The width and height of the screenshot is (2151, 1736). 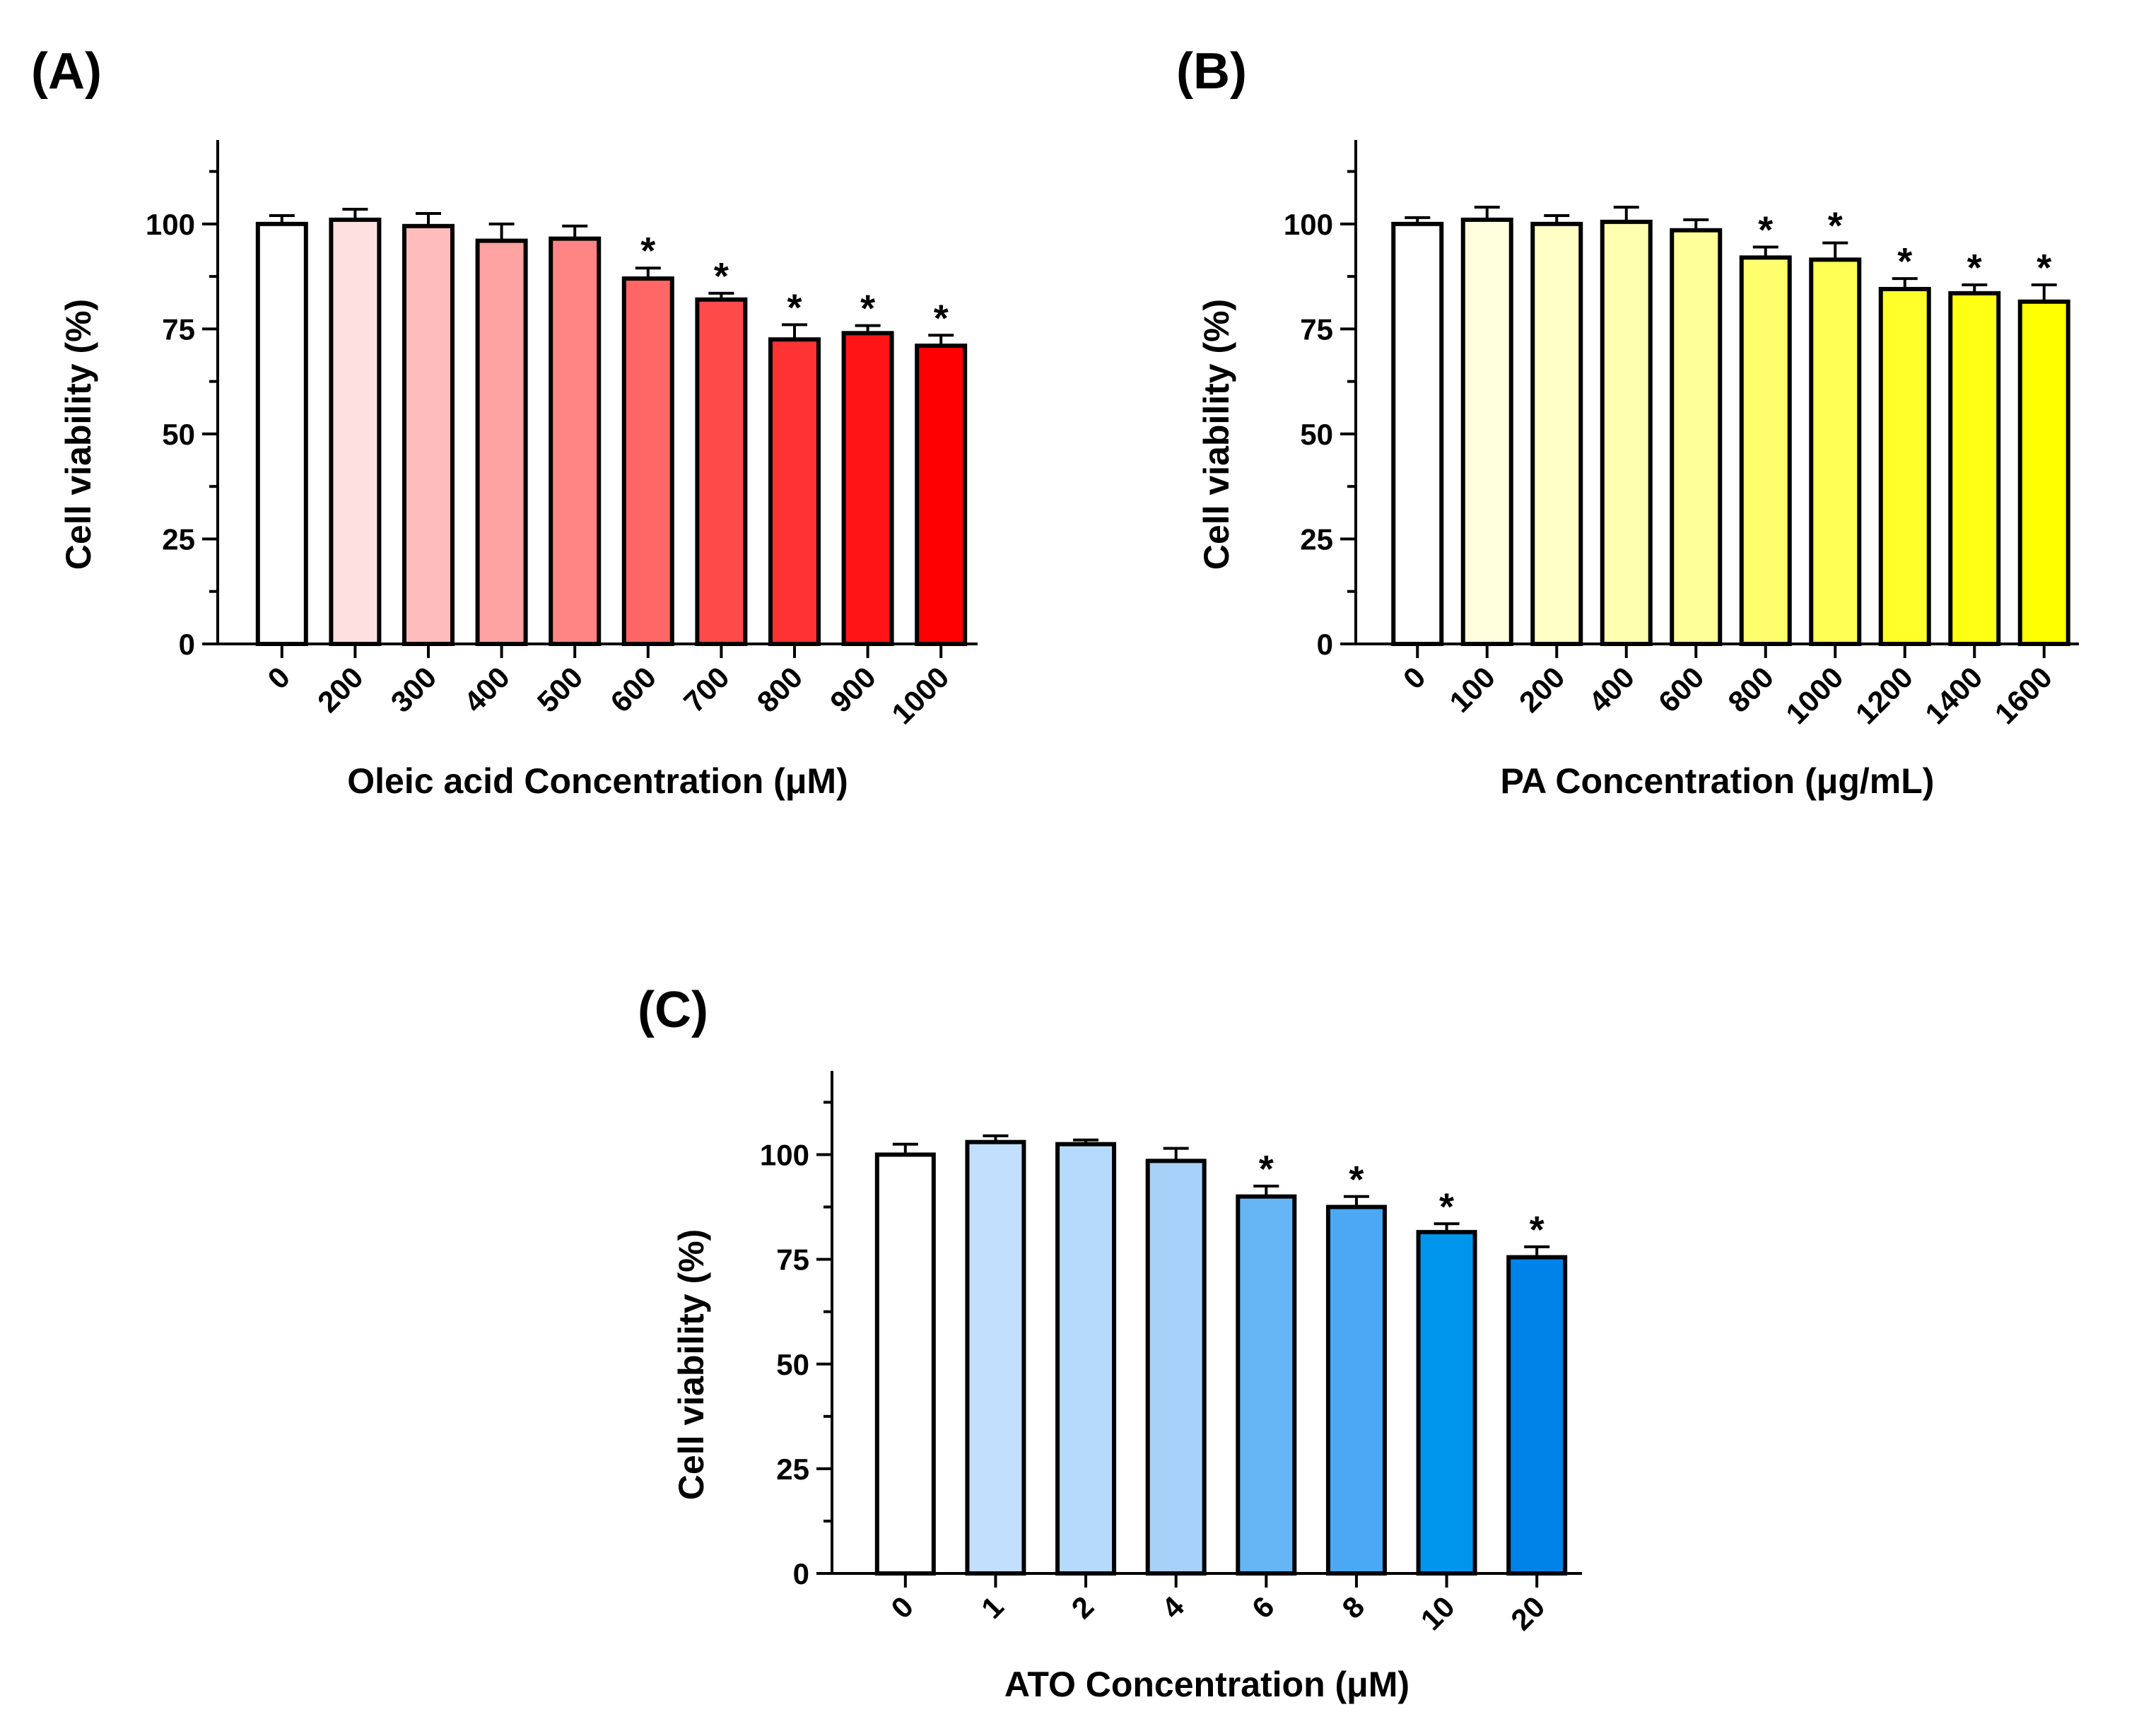 What do you see at coordinates (1528, 1613) in the screenshot?
I see `x-tick-label: 20` at bounding box center [1528, 1613].